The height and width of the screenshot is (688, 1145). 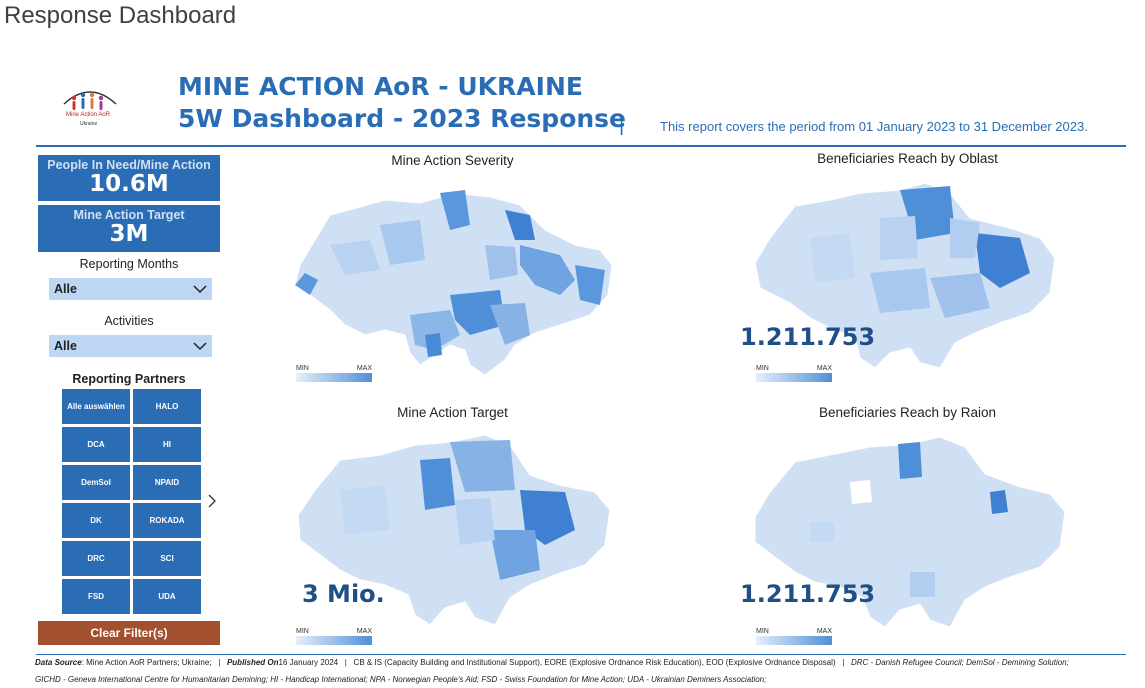 I want to click on reporting-months-value: Alle, so click(x=65, y=289).